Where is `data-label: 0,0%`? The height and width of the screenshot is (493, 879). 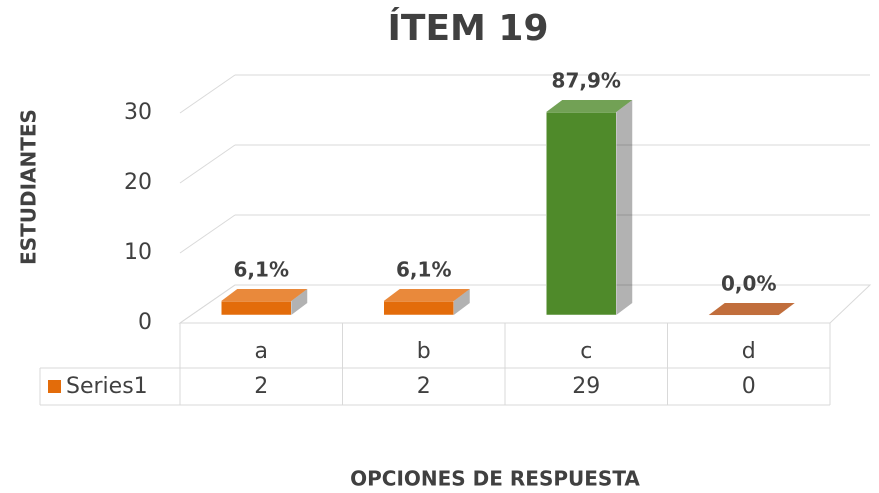 data-label: 0,0% is located at coordinates (748, 284).